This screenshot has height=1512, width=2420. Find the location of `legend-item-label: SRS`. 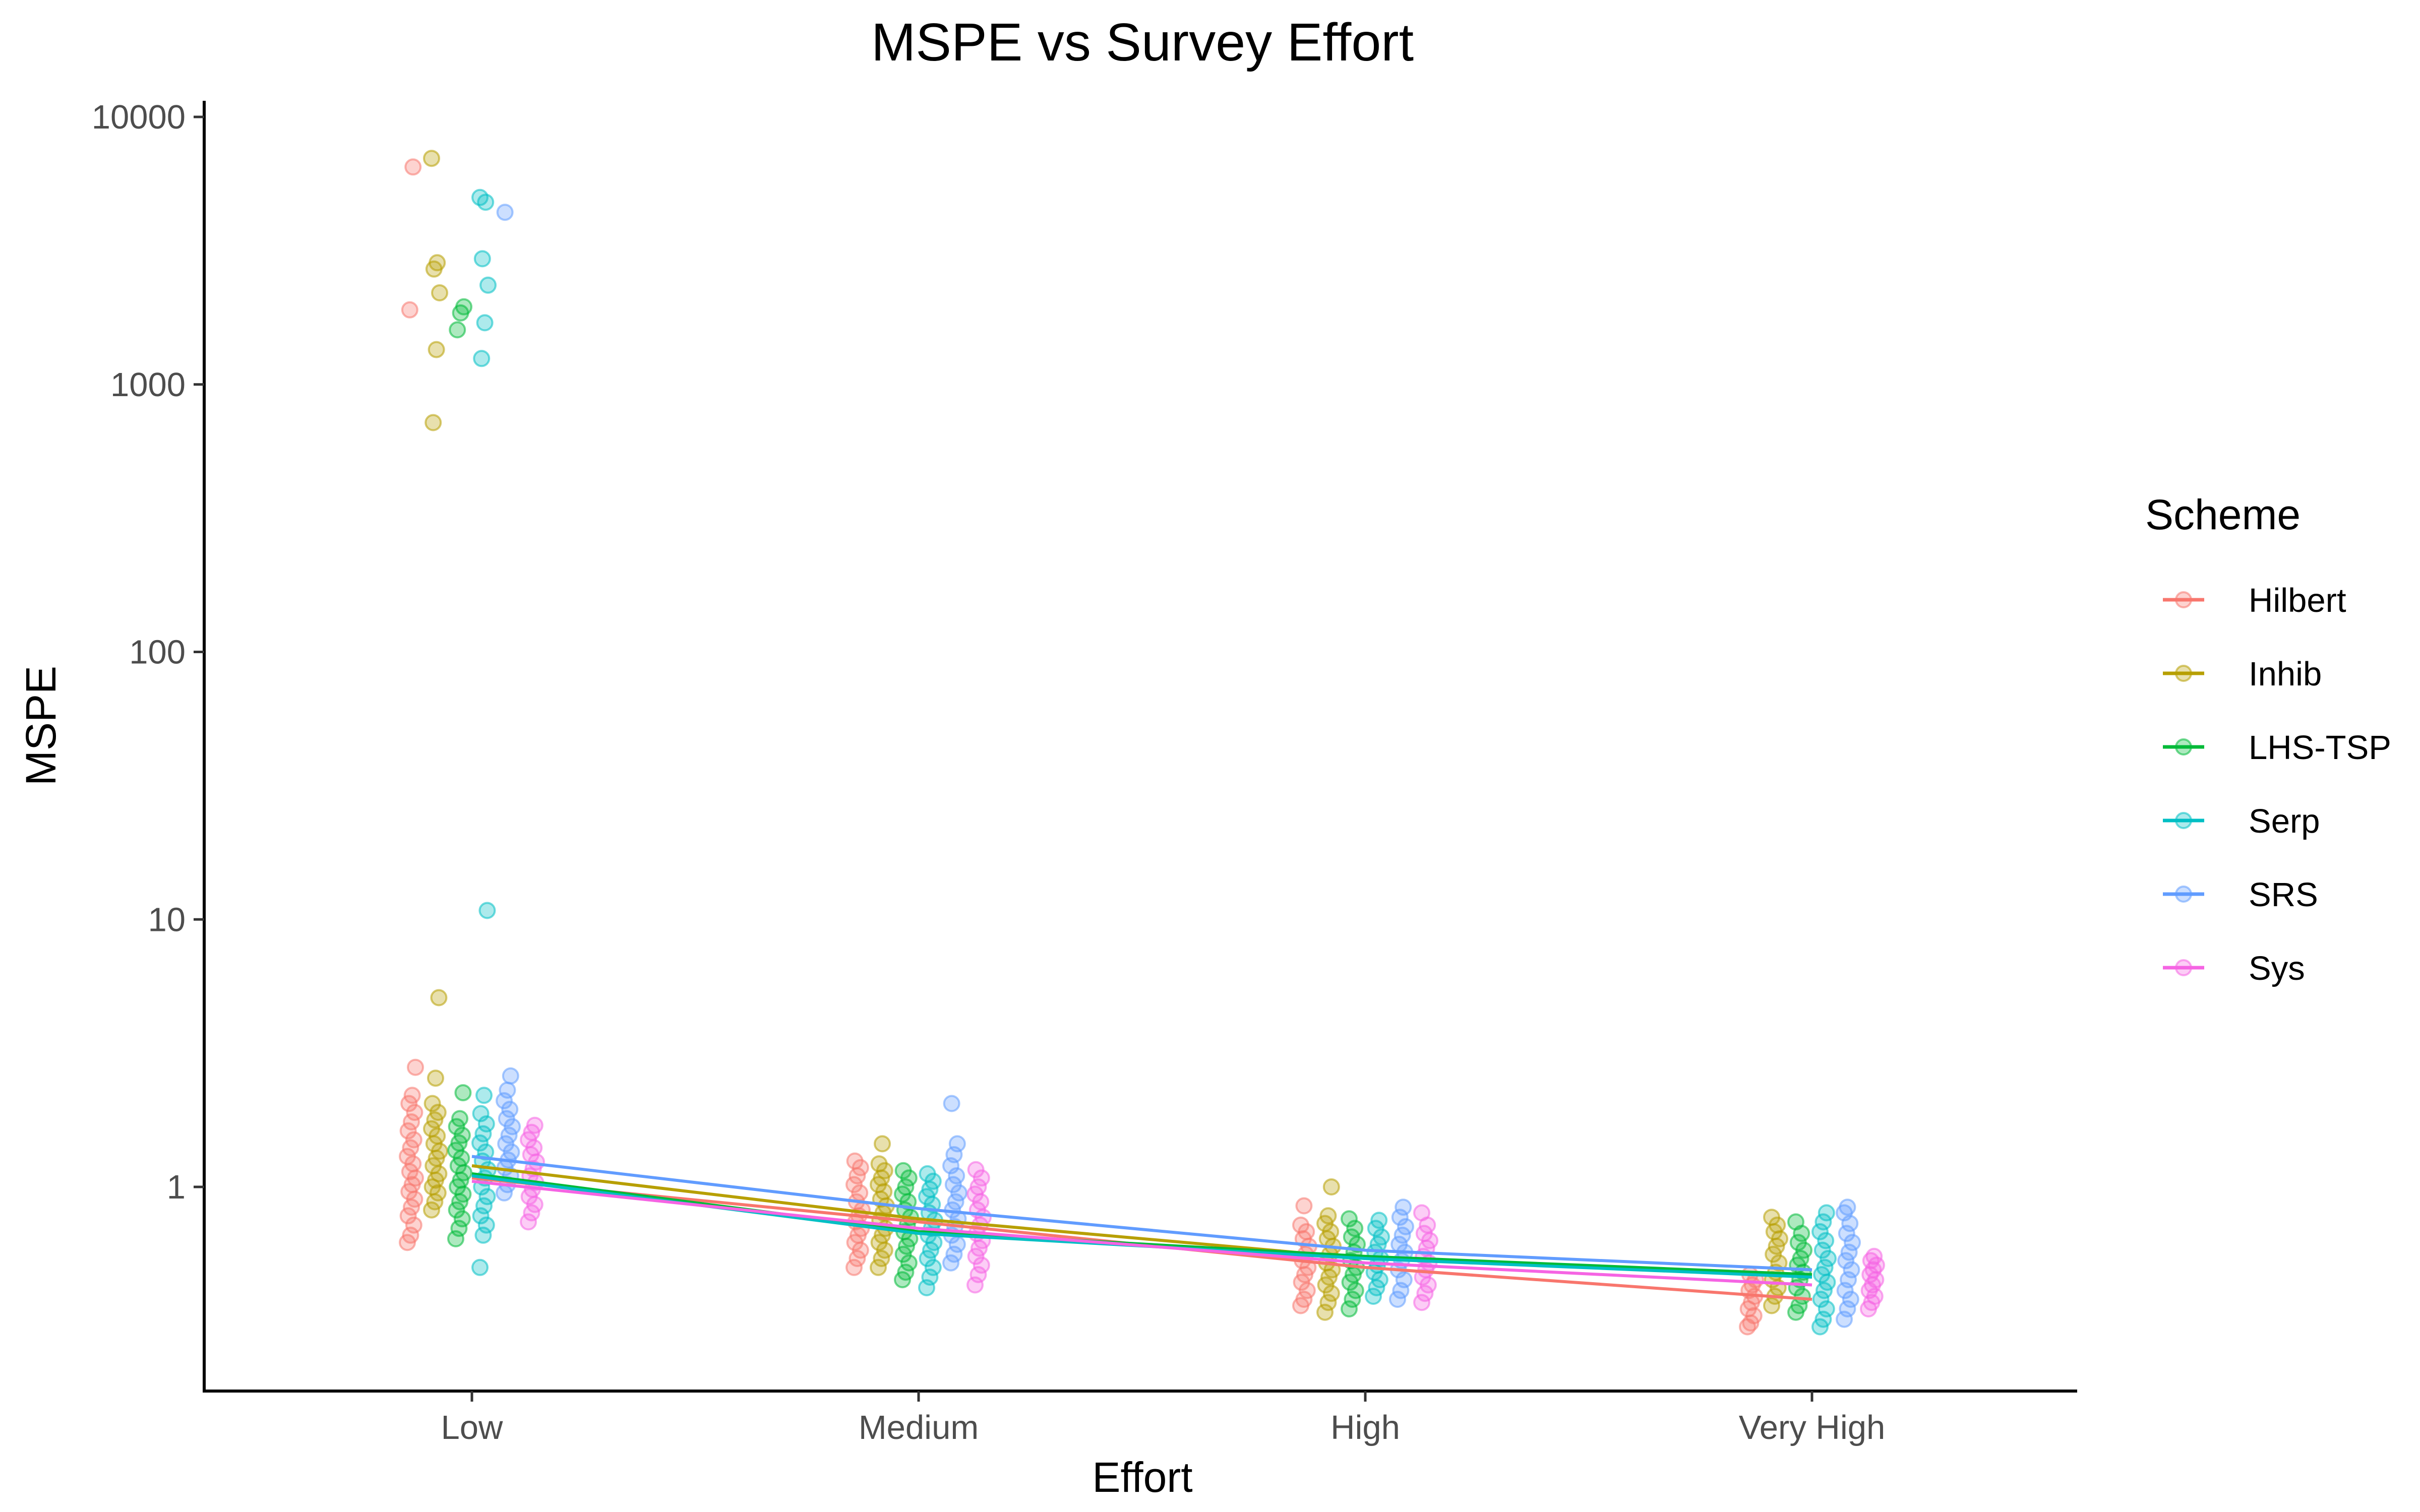

legend-item-label: SRS is located at coordinates (2283, 895).